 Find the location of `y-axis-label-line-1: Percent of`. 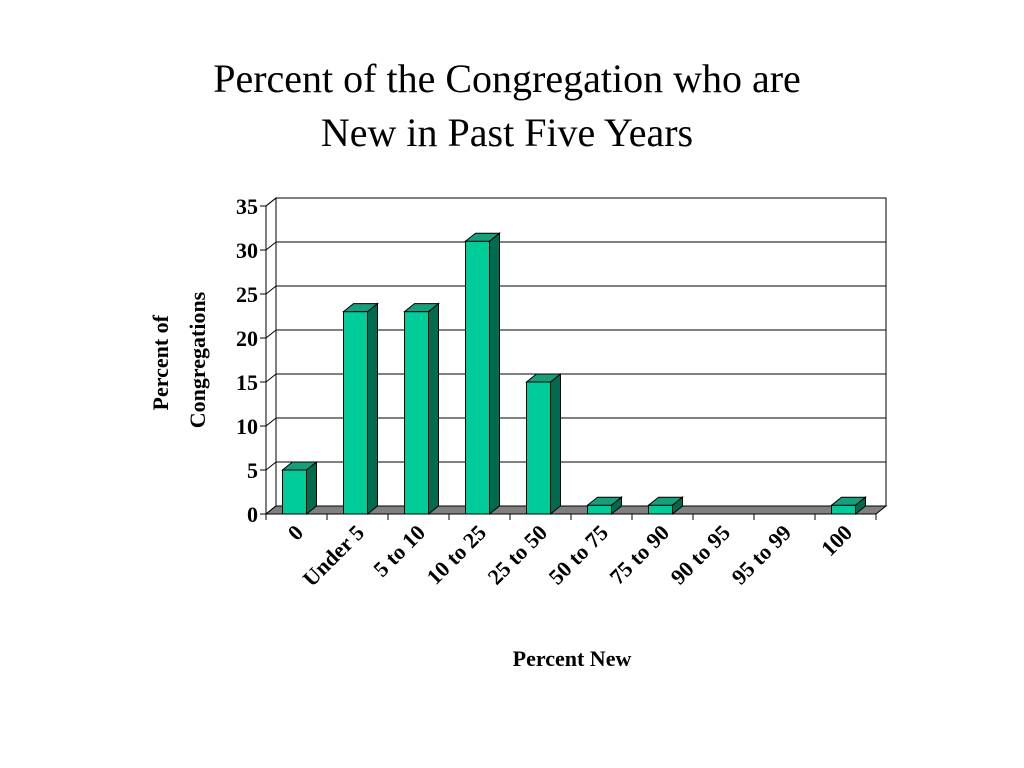

y-axis-label-line-1: Percent of is located at coordinates (160, 362).